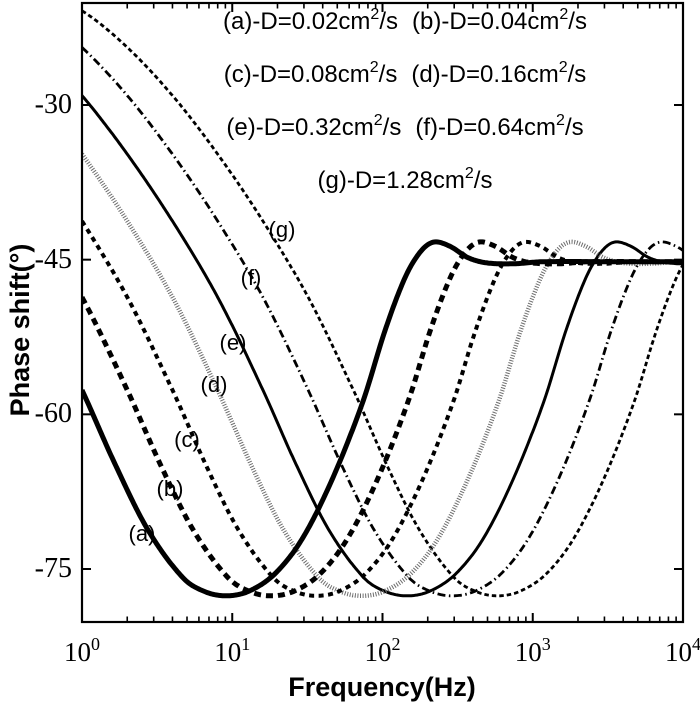  I want to click on legend-entry-c: (c)-D=0.08cm2/s, so click(310, 73).